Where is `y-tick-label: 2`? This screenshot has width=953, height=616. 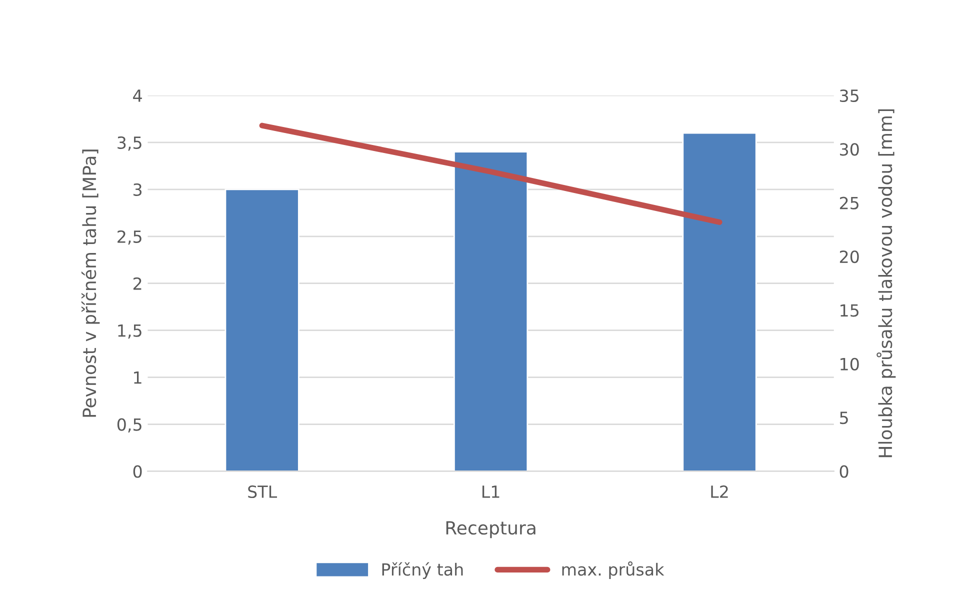
y-tick-label: 2 is located at coordinates (137, 283).